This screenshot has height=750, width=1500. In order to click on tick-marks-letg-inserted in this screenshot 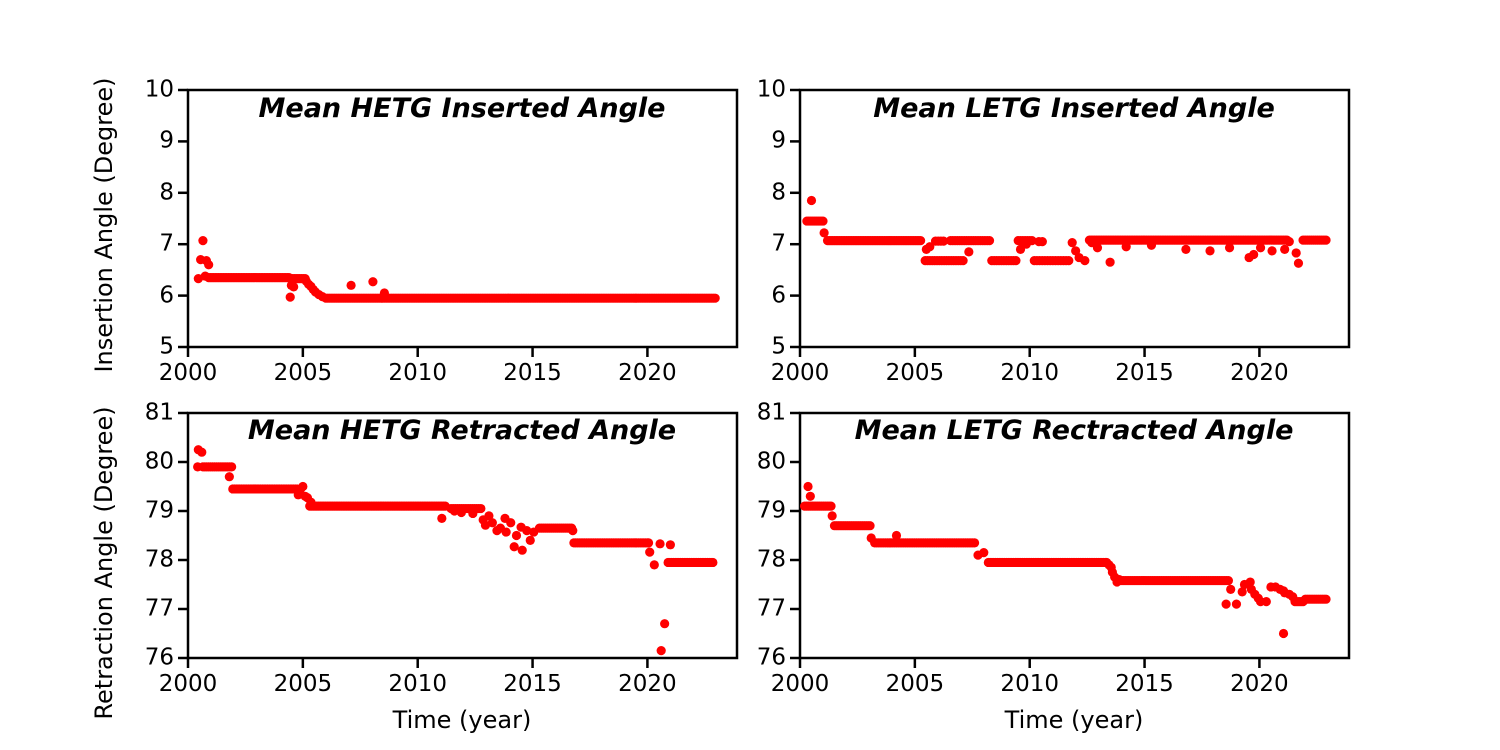, I will do `click(1025, 222)`.